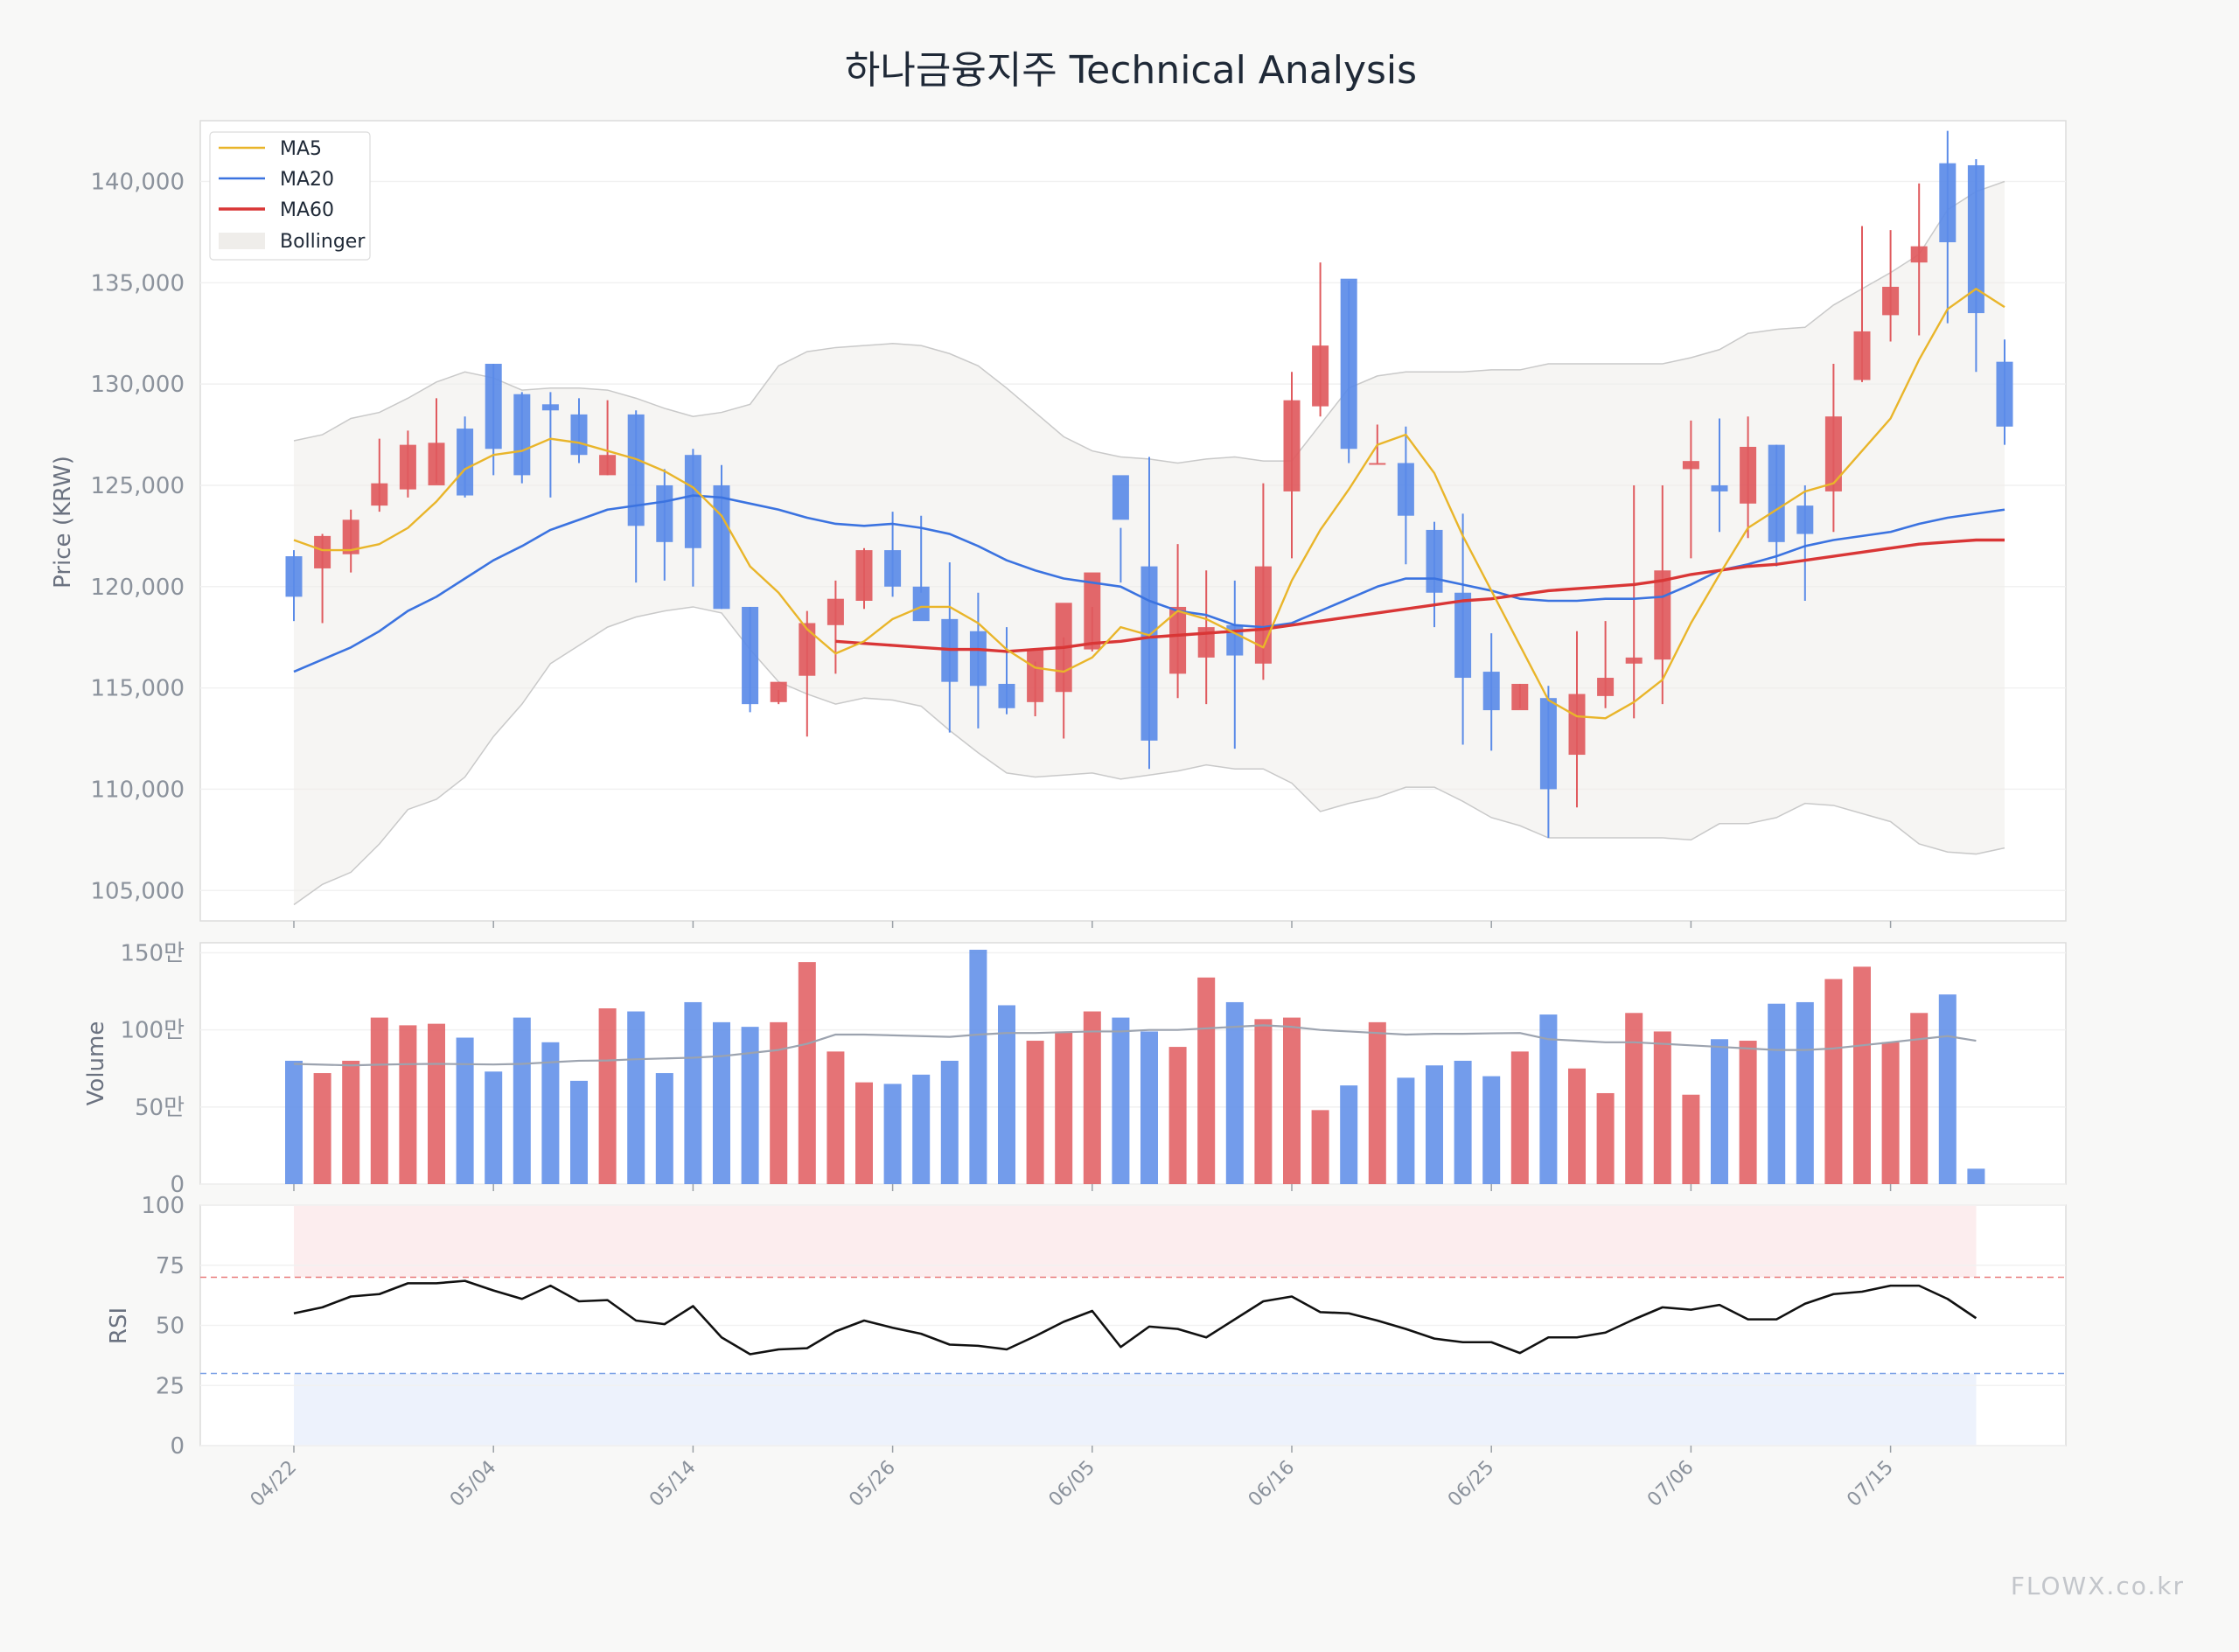  Describe the element at coordinates (242, 241) in the screenshot. I see `legend-swatch-bollinger` at that location.